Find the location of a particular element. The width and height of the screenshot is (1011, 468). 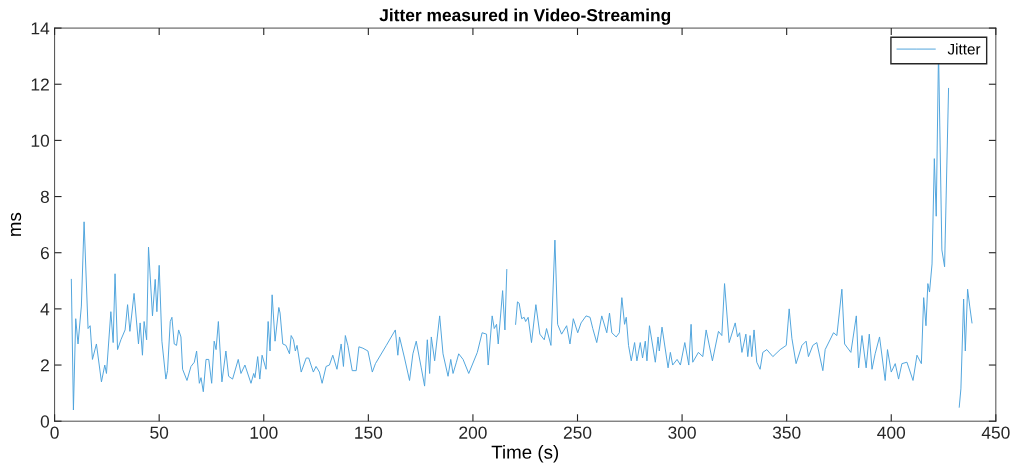

x-tick-label: 50 is located at coordinates (159, 432).